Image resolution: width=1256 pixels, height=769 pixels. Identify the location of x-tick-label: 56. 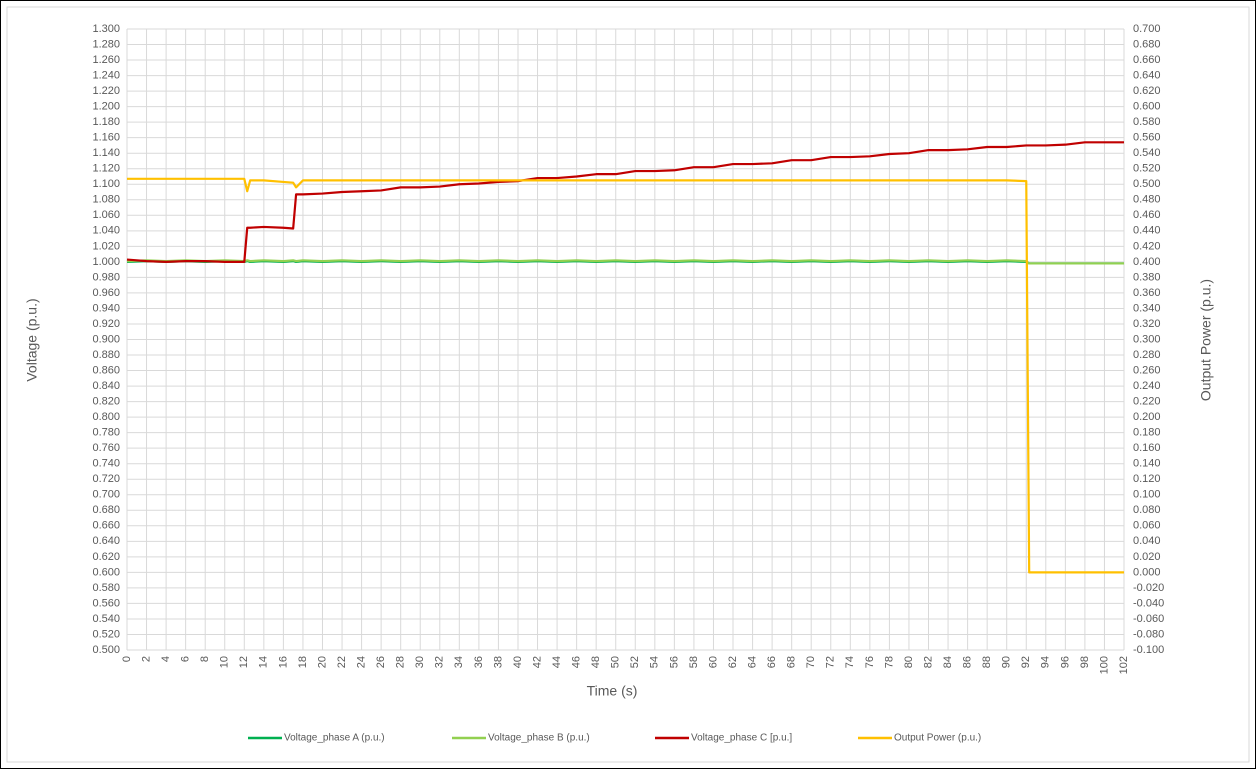
(674, 662).